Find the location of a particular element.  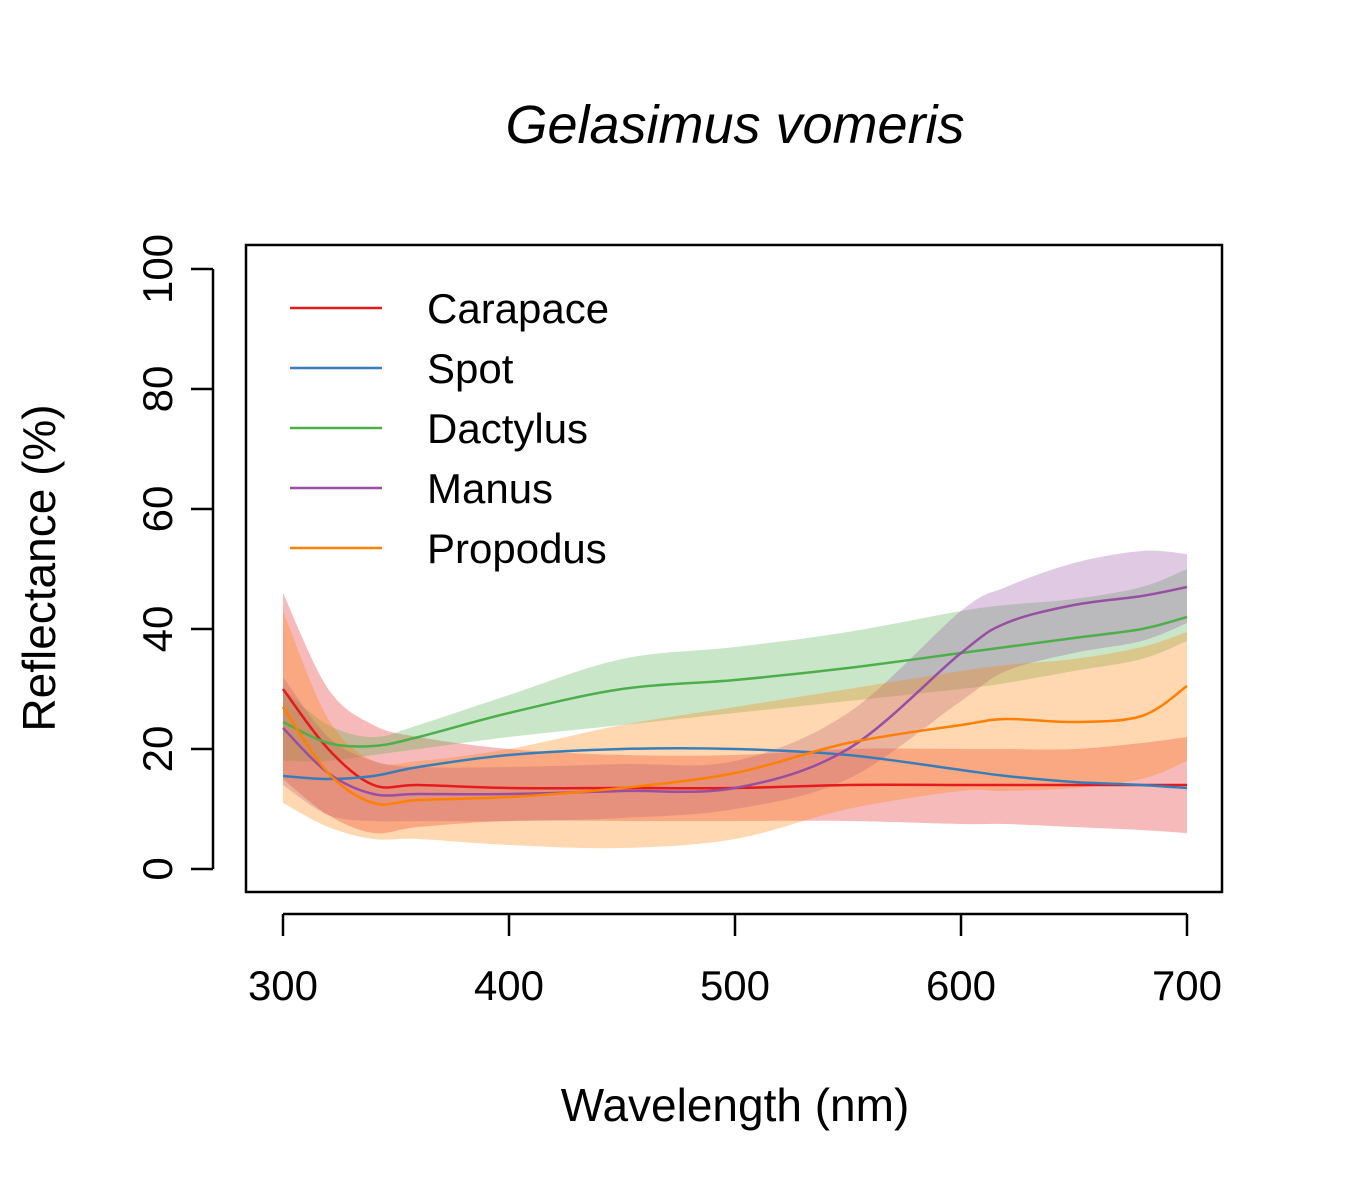

y-axis: 0 20 40 60 80 100 is located at coordinates (174, 557).